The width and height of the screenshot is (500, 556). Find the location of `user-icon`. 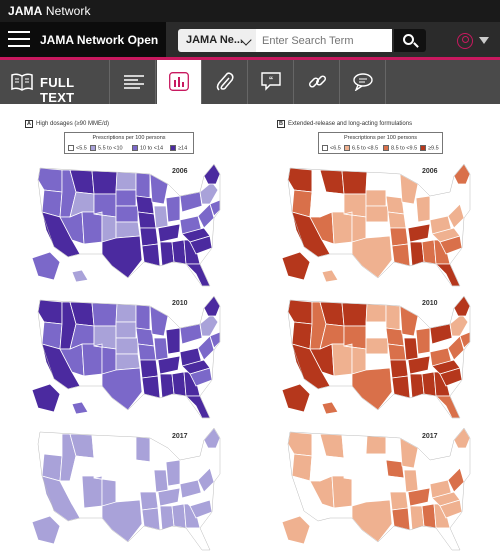

user-icon is located at coordinates (465, 41).